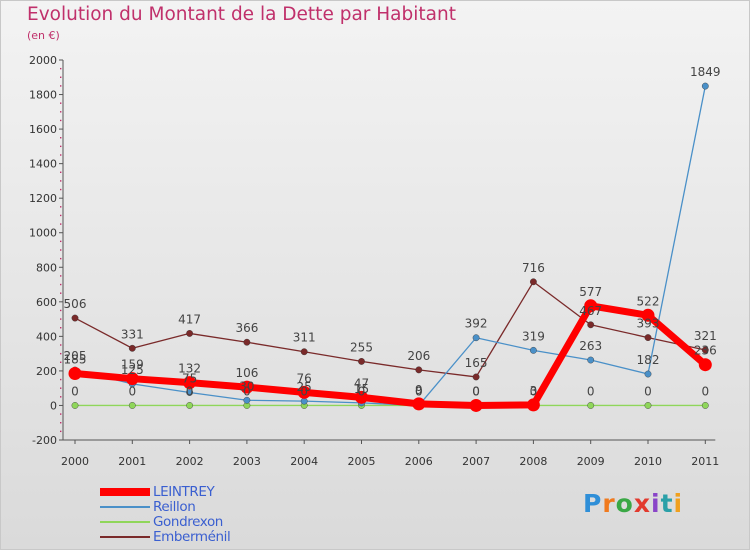  What do you see at coordinates (132, 461) in the screenshot?
I see `x-tick-label: 2001` at bounding box center [132, 461].